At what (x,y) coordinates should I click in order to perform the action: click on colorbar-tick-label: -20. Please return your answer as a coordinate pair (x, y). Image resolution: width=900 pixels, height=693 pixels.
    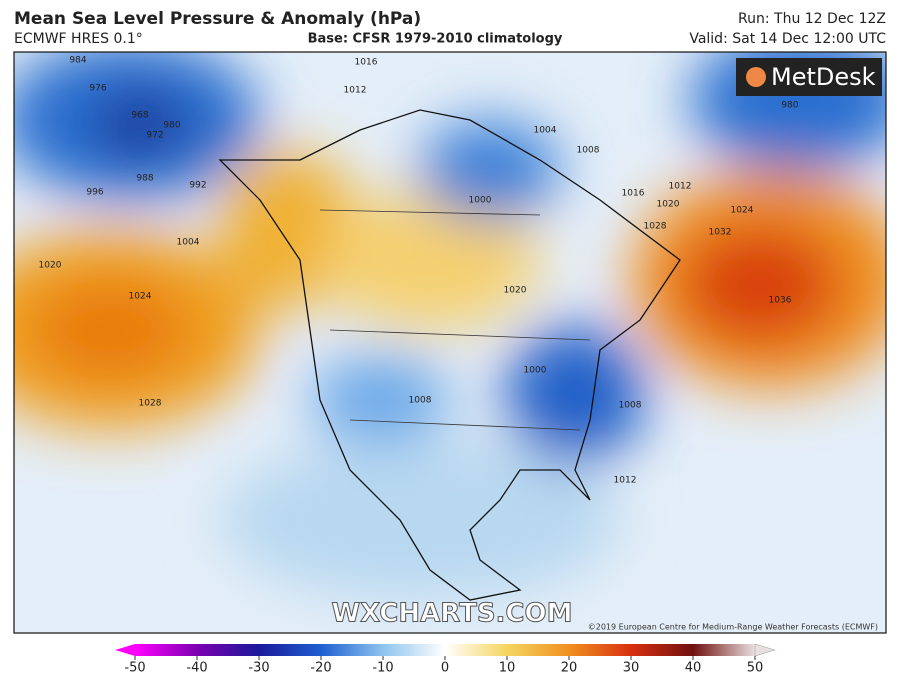
    Looking at the image, I should click on (320, 668).